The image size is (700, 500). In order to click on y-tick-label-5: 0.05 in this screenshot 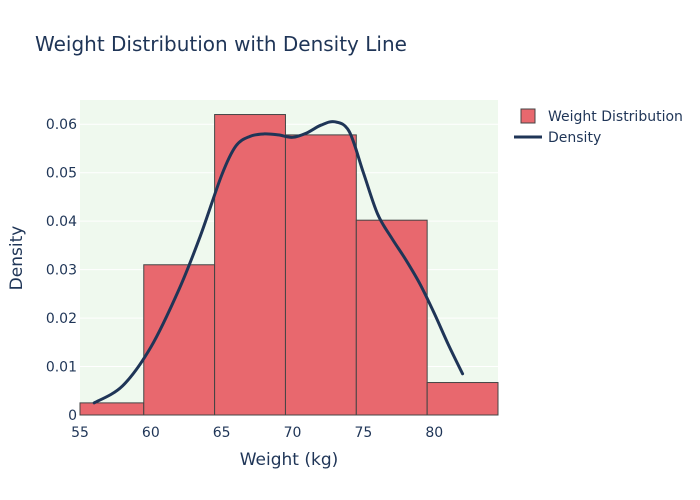, I will do `click(61, 174)`.